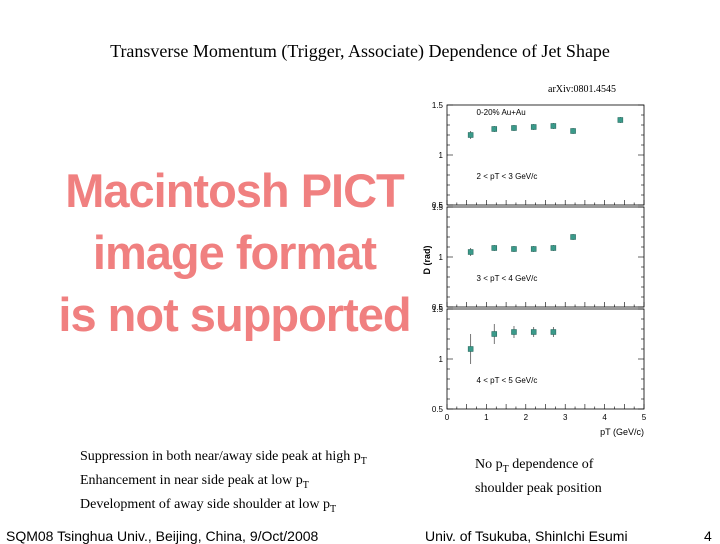  I want to click on note-line: No pT dependence of, so click(534, 466).